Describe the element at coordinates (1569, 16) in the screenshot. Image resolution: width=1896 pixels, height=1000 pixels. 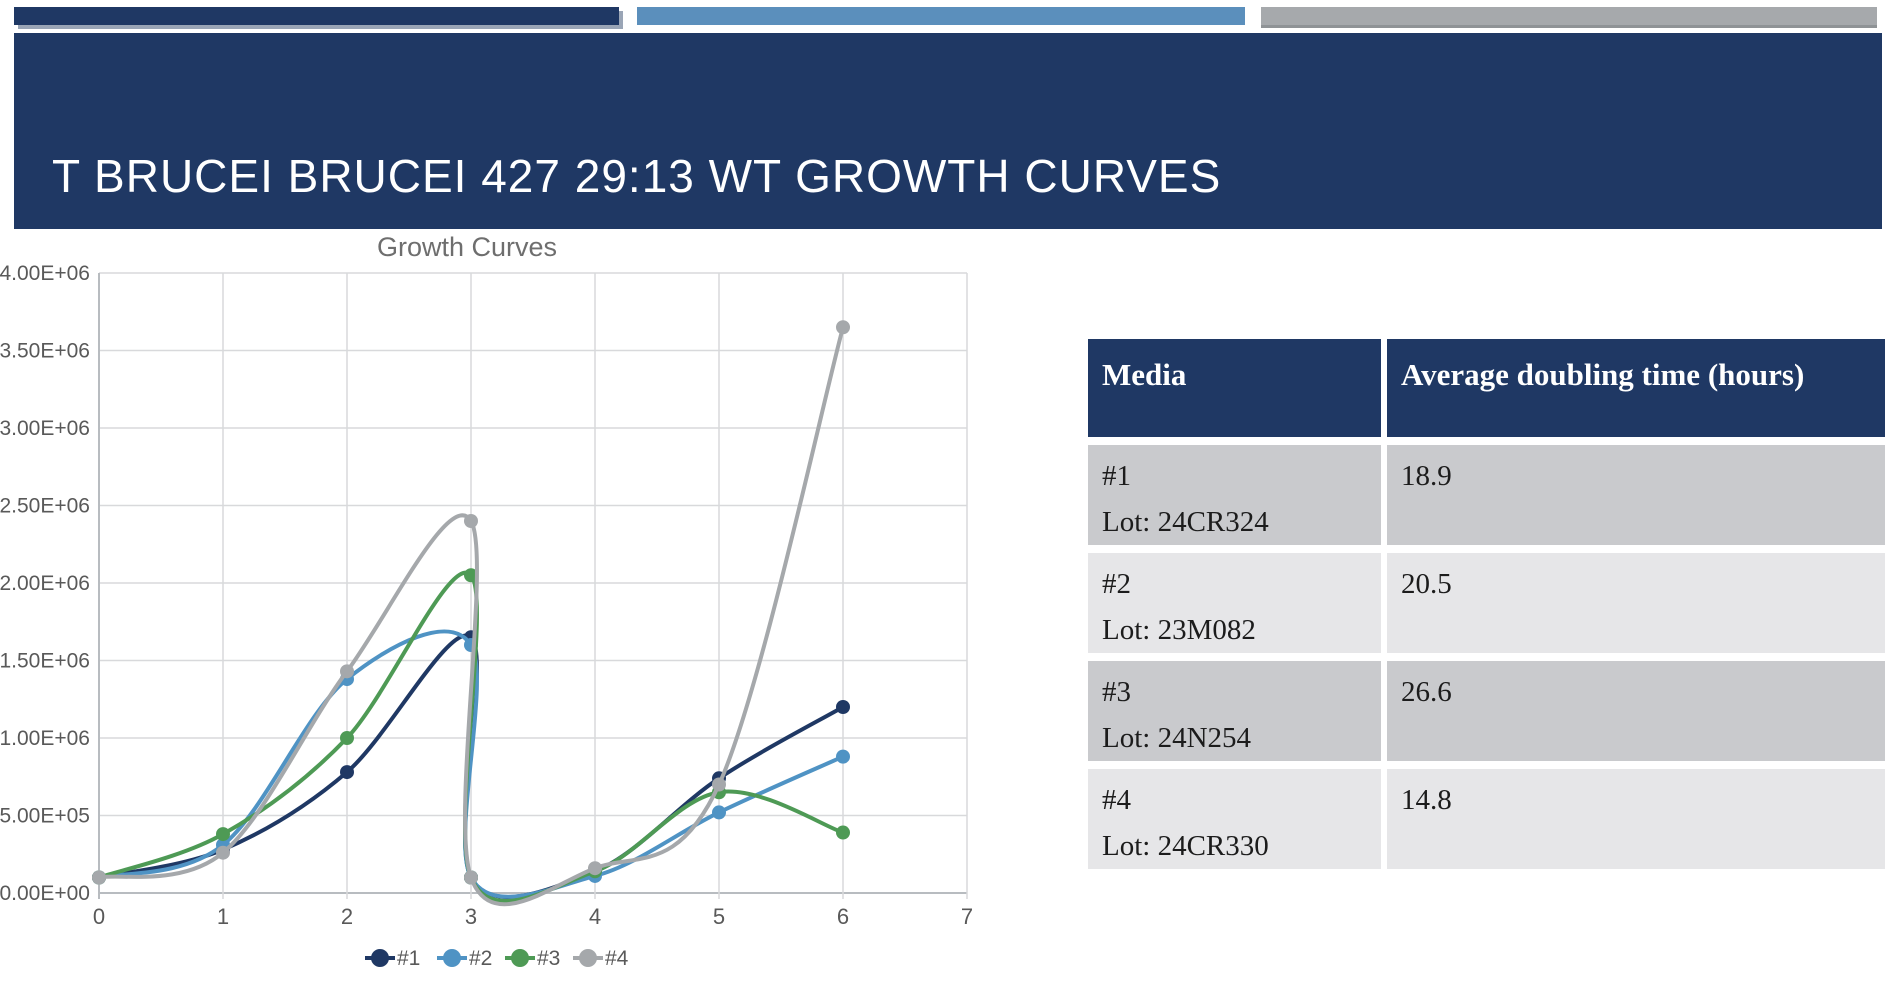
I see `accent-bar-gray` at that location.